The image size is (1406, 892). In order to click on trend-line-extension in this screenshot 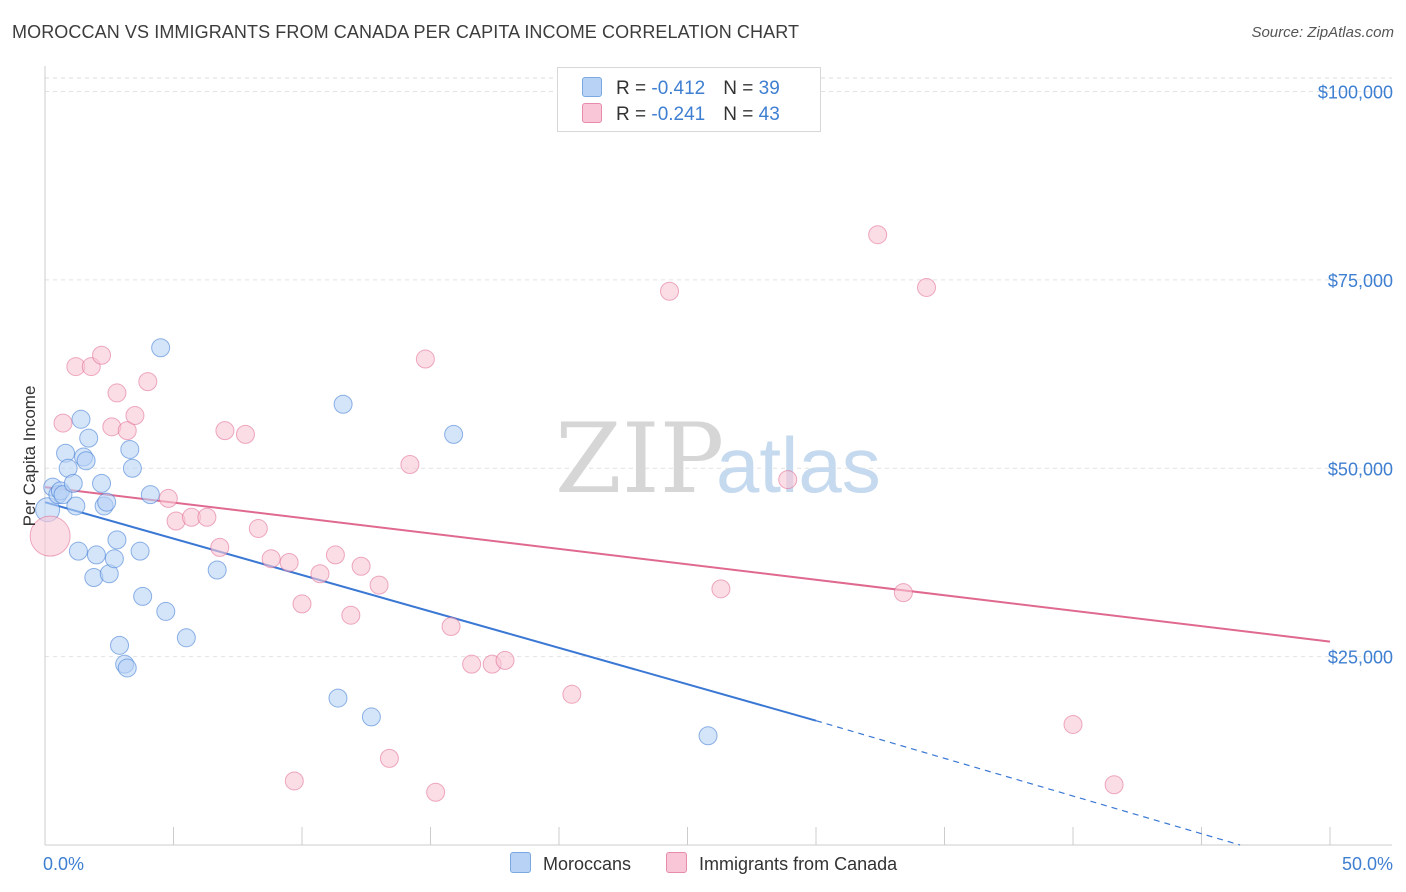, I will do `click(1028, 783)`.